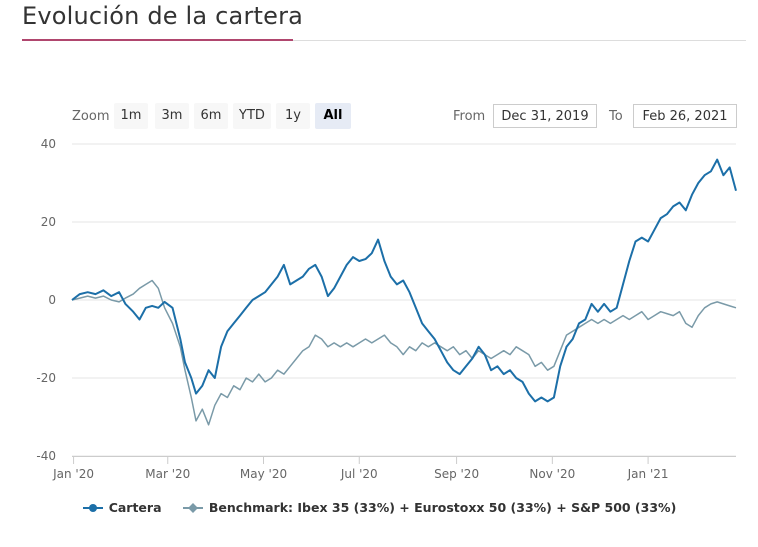  What do you see at coordinates (469, 116) in the screenshot?
I see `from-label: From` at bounding box center [469, 116].